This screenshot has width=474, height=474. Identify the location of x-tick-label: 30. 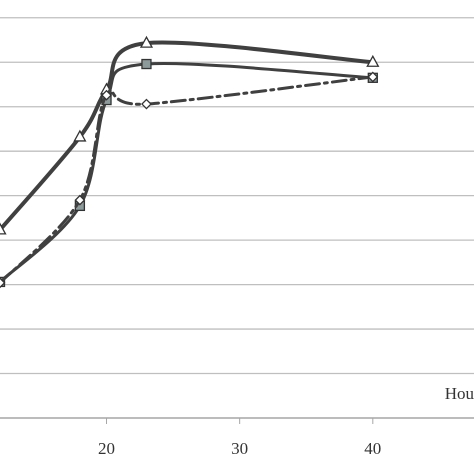
(239, 448).